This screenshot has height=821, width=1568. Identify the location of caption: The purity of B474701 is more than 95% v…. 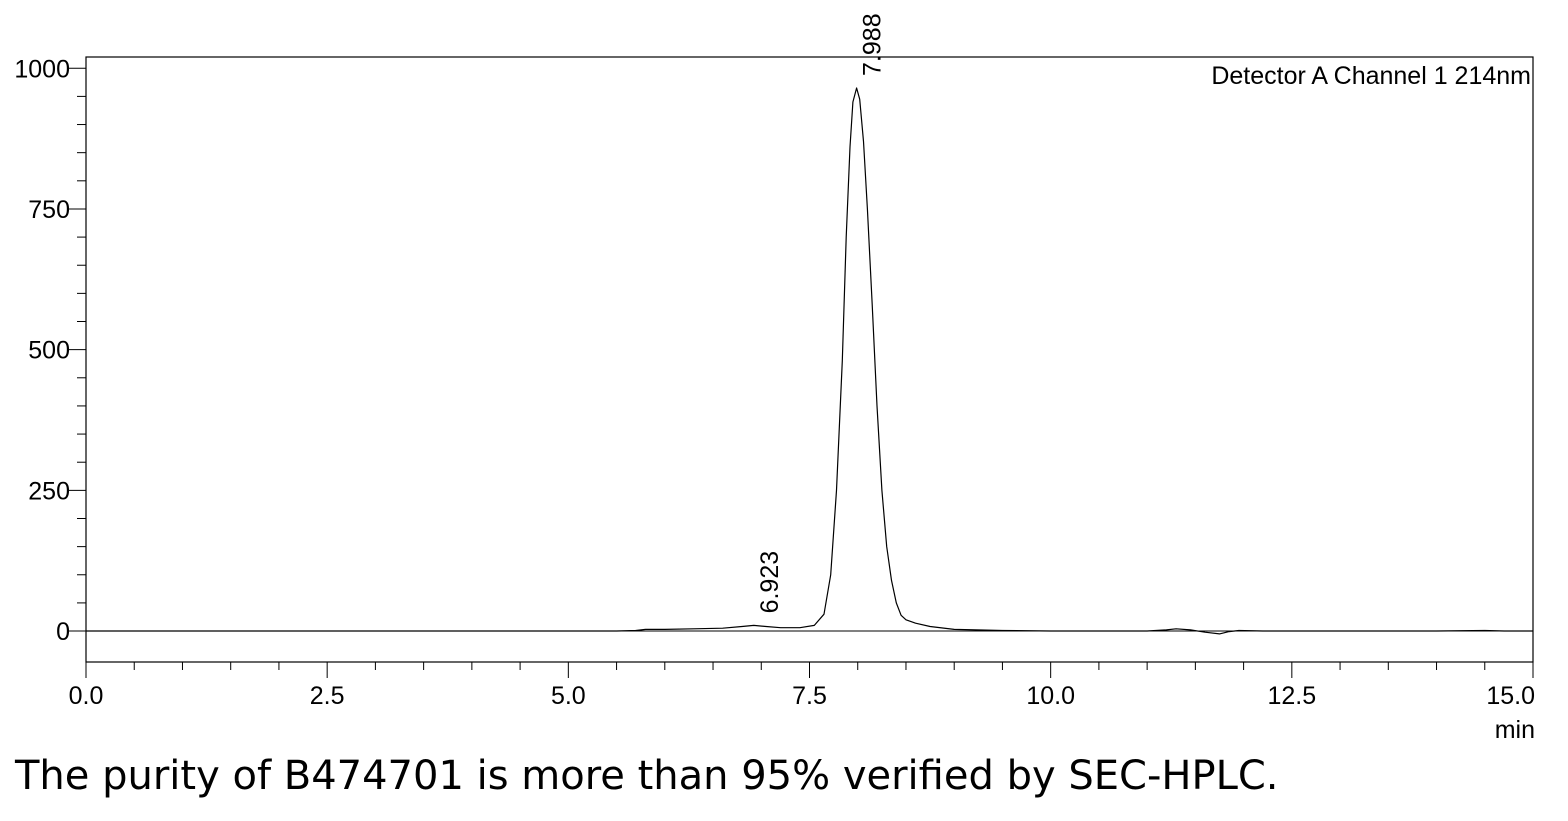
(647, 776).